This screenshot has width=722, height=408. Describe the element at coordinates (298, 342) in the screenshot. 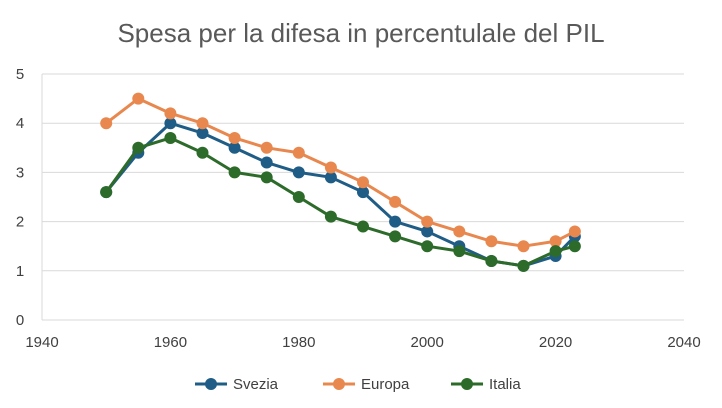

I see `x-tick-label: 1980` at that location.